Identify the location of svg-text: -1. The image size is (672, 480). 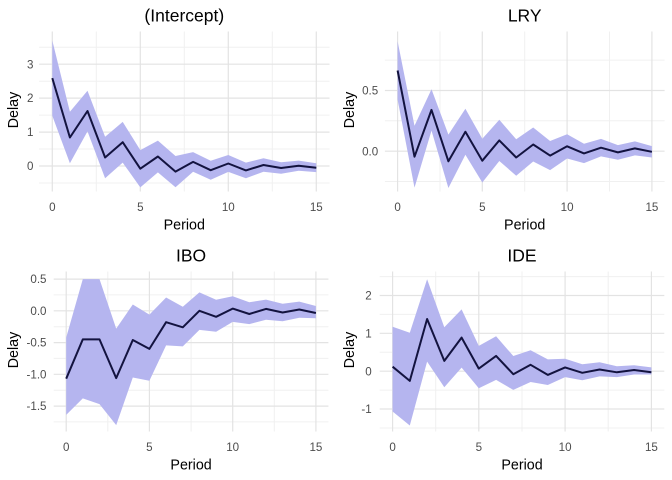
(366, 409).